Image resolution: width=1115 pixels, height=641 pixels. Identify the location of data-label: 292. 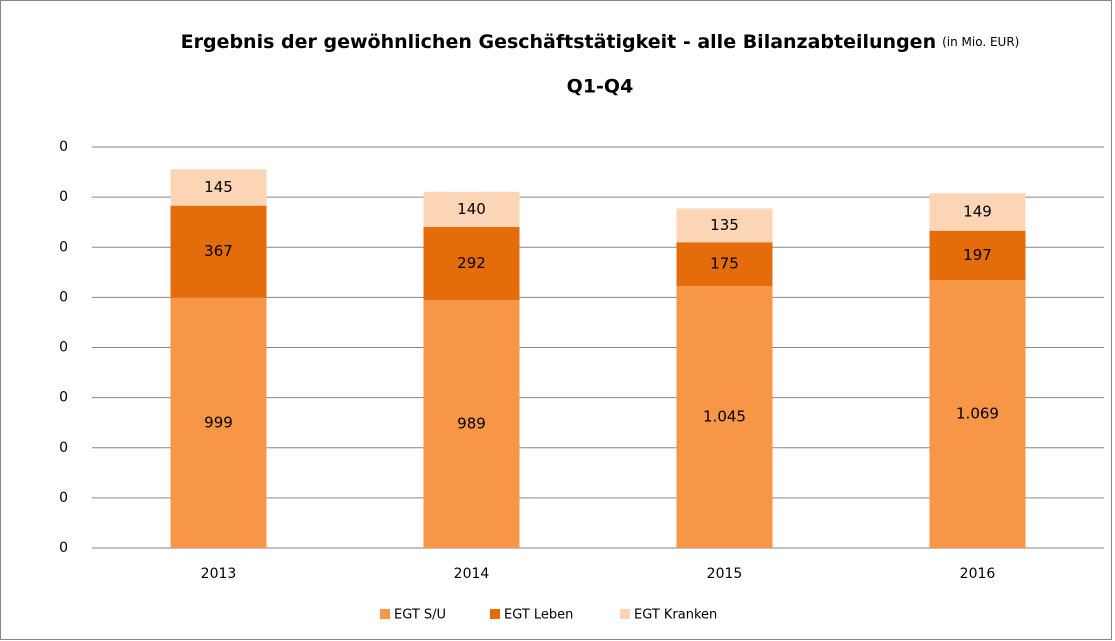
(471, 263).